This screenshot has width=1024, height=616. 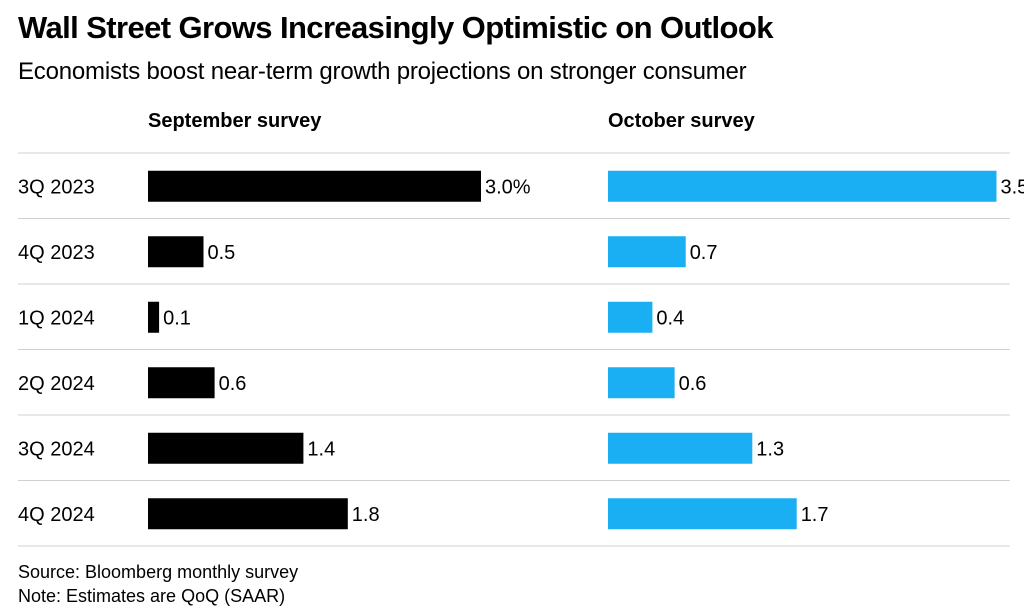 What do you see at coordinates (158, 572) in the screenshot?
I see `source-note: Source: Bloomberg monthly survey` at bounding box center [158, 572].